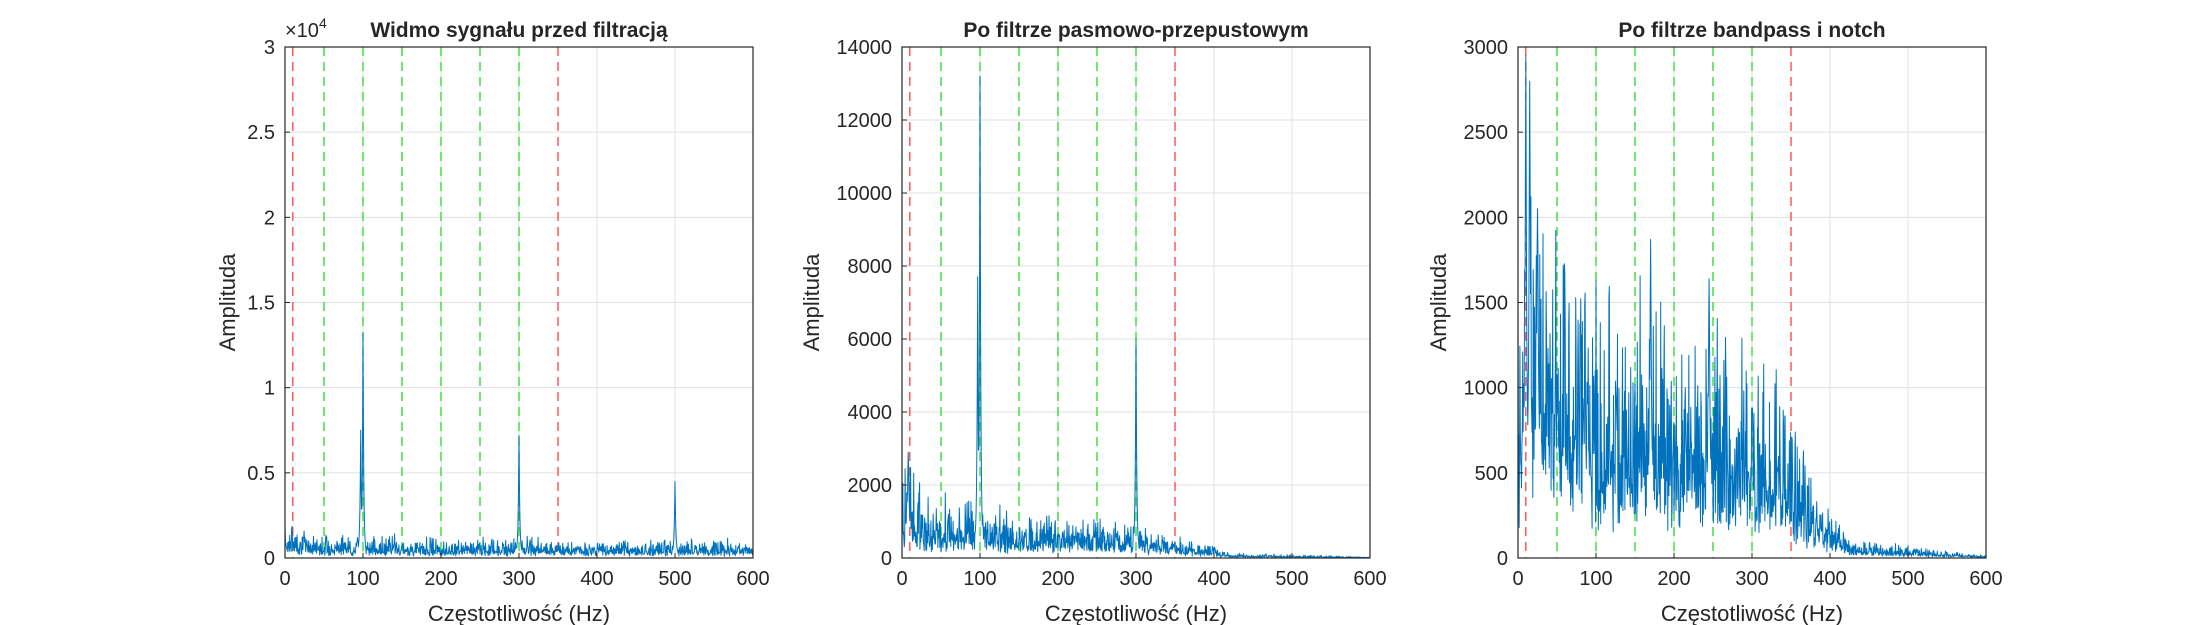  I want to click on y-tick-label: 6000, so click(870, 340).